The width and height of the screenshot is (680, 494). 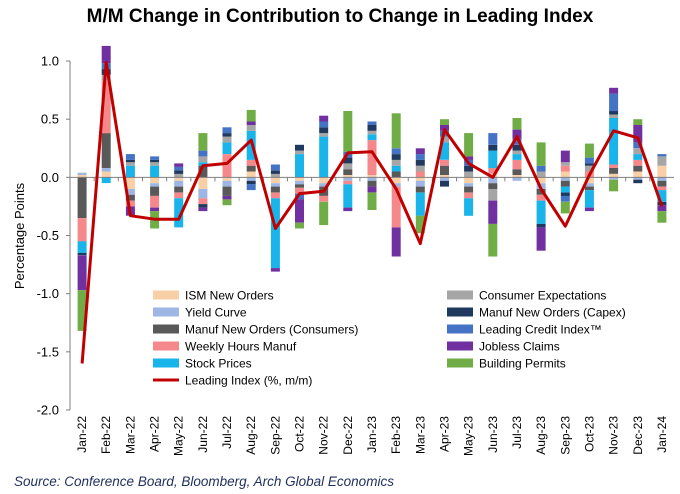 I want to click on legend-label: Manuf New Orders (Consumers), so click(x=271, y=330).